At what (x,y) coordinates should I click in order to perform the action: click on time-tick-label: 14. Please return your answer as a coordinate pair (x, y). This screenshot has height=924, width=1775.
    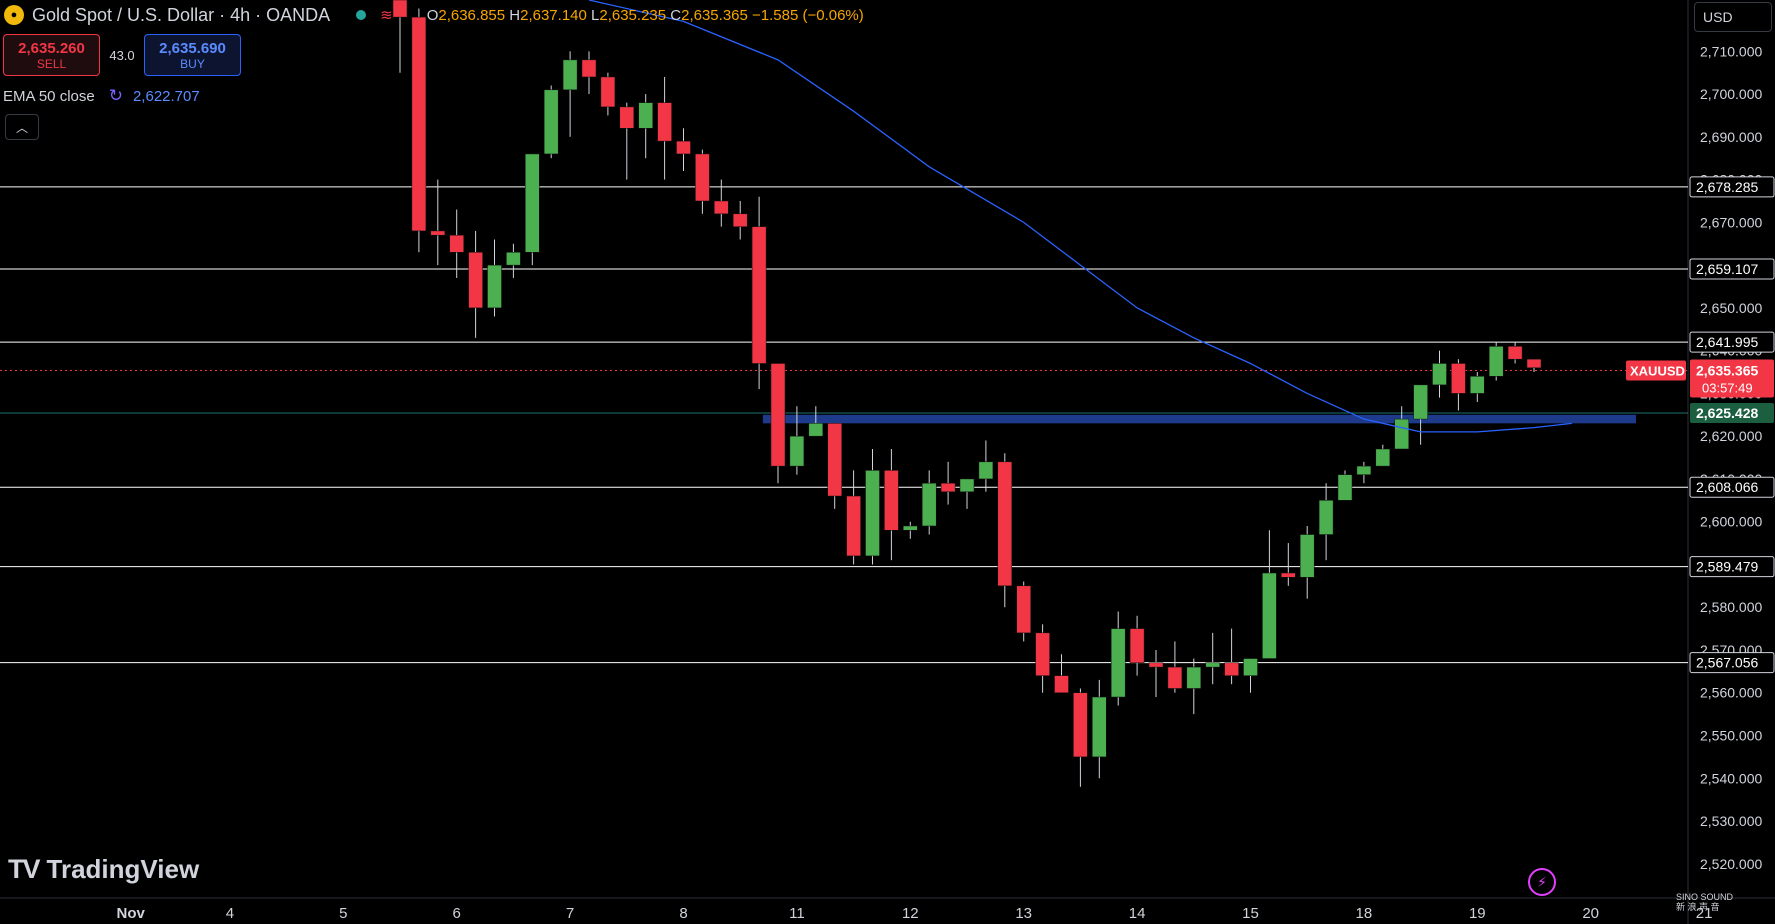
    Looking at the image, I should click on (1137, 913).